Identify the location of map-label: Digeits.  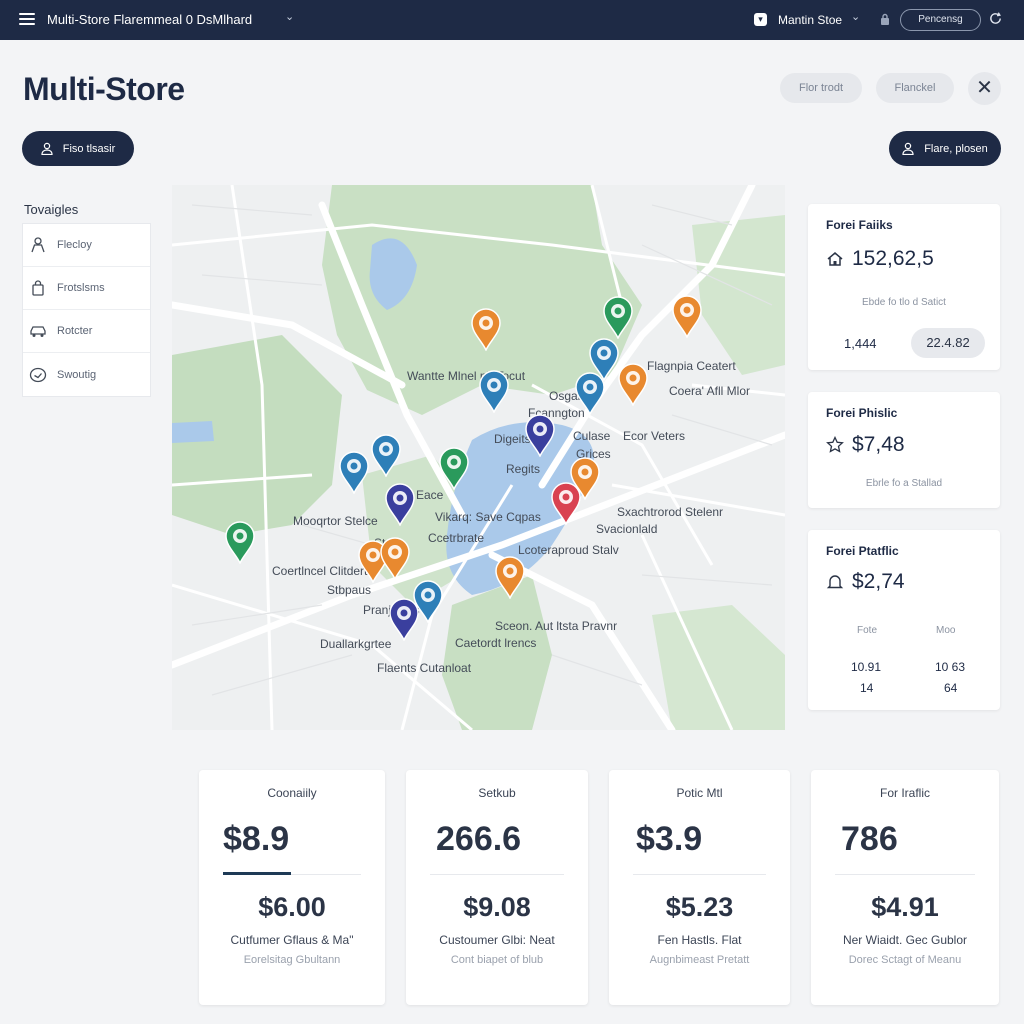
(512, 439).